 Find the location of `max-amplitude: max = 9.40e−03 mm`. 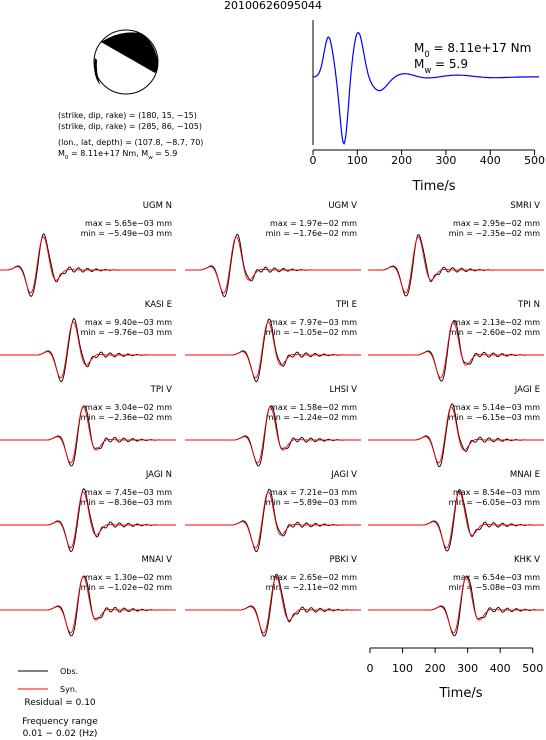

max-amplitude: max = 9.40e−03 mm is located at coordinates (128, 322).